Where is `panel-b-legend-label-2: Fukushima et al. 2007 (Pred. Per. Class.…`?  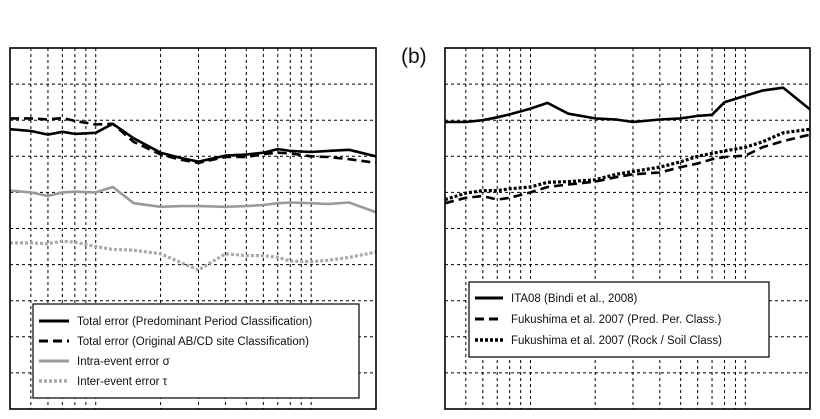 panel-b-legend-label-2: Fukushima et al. 2007 (Pred. Per. Class.… is located at coordinates (616, 320).